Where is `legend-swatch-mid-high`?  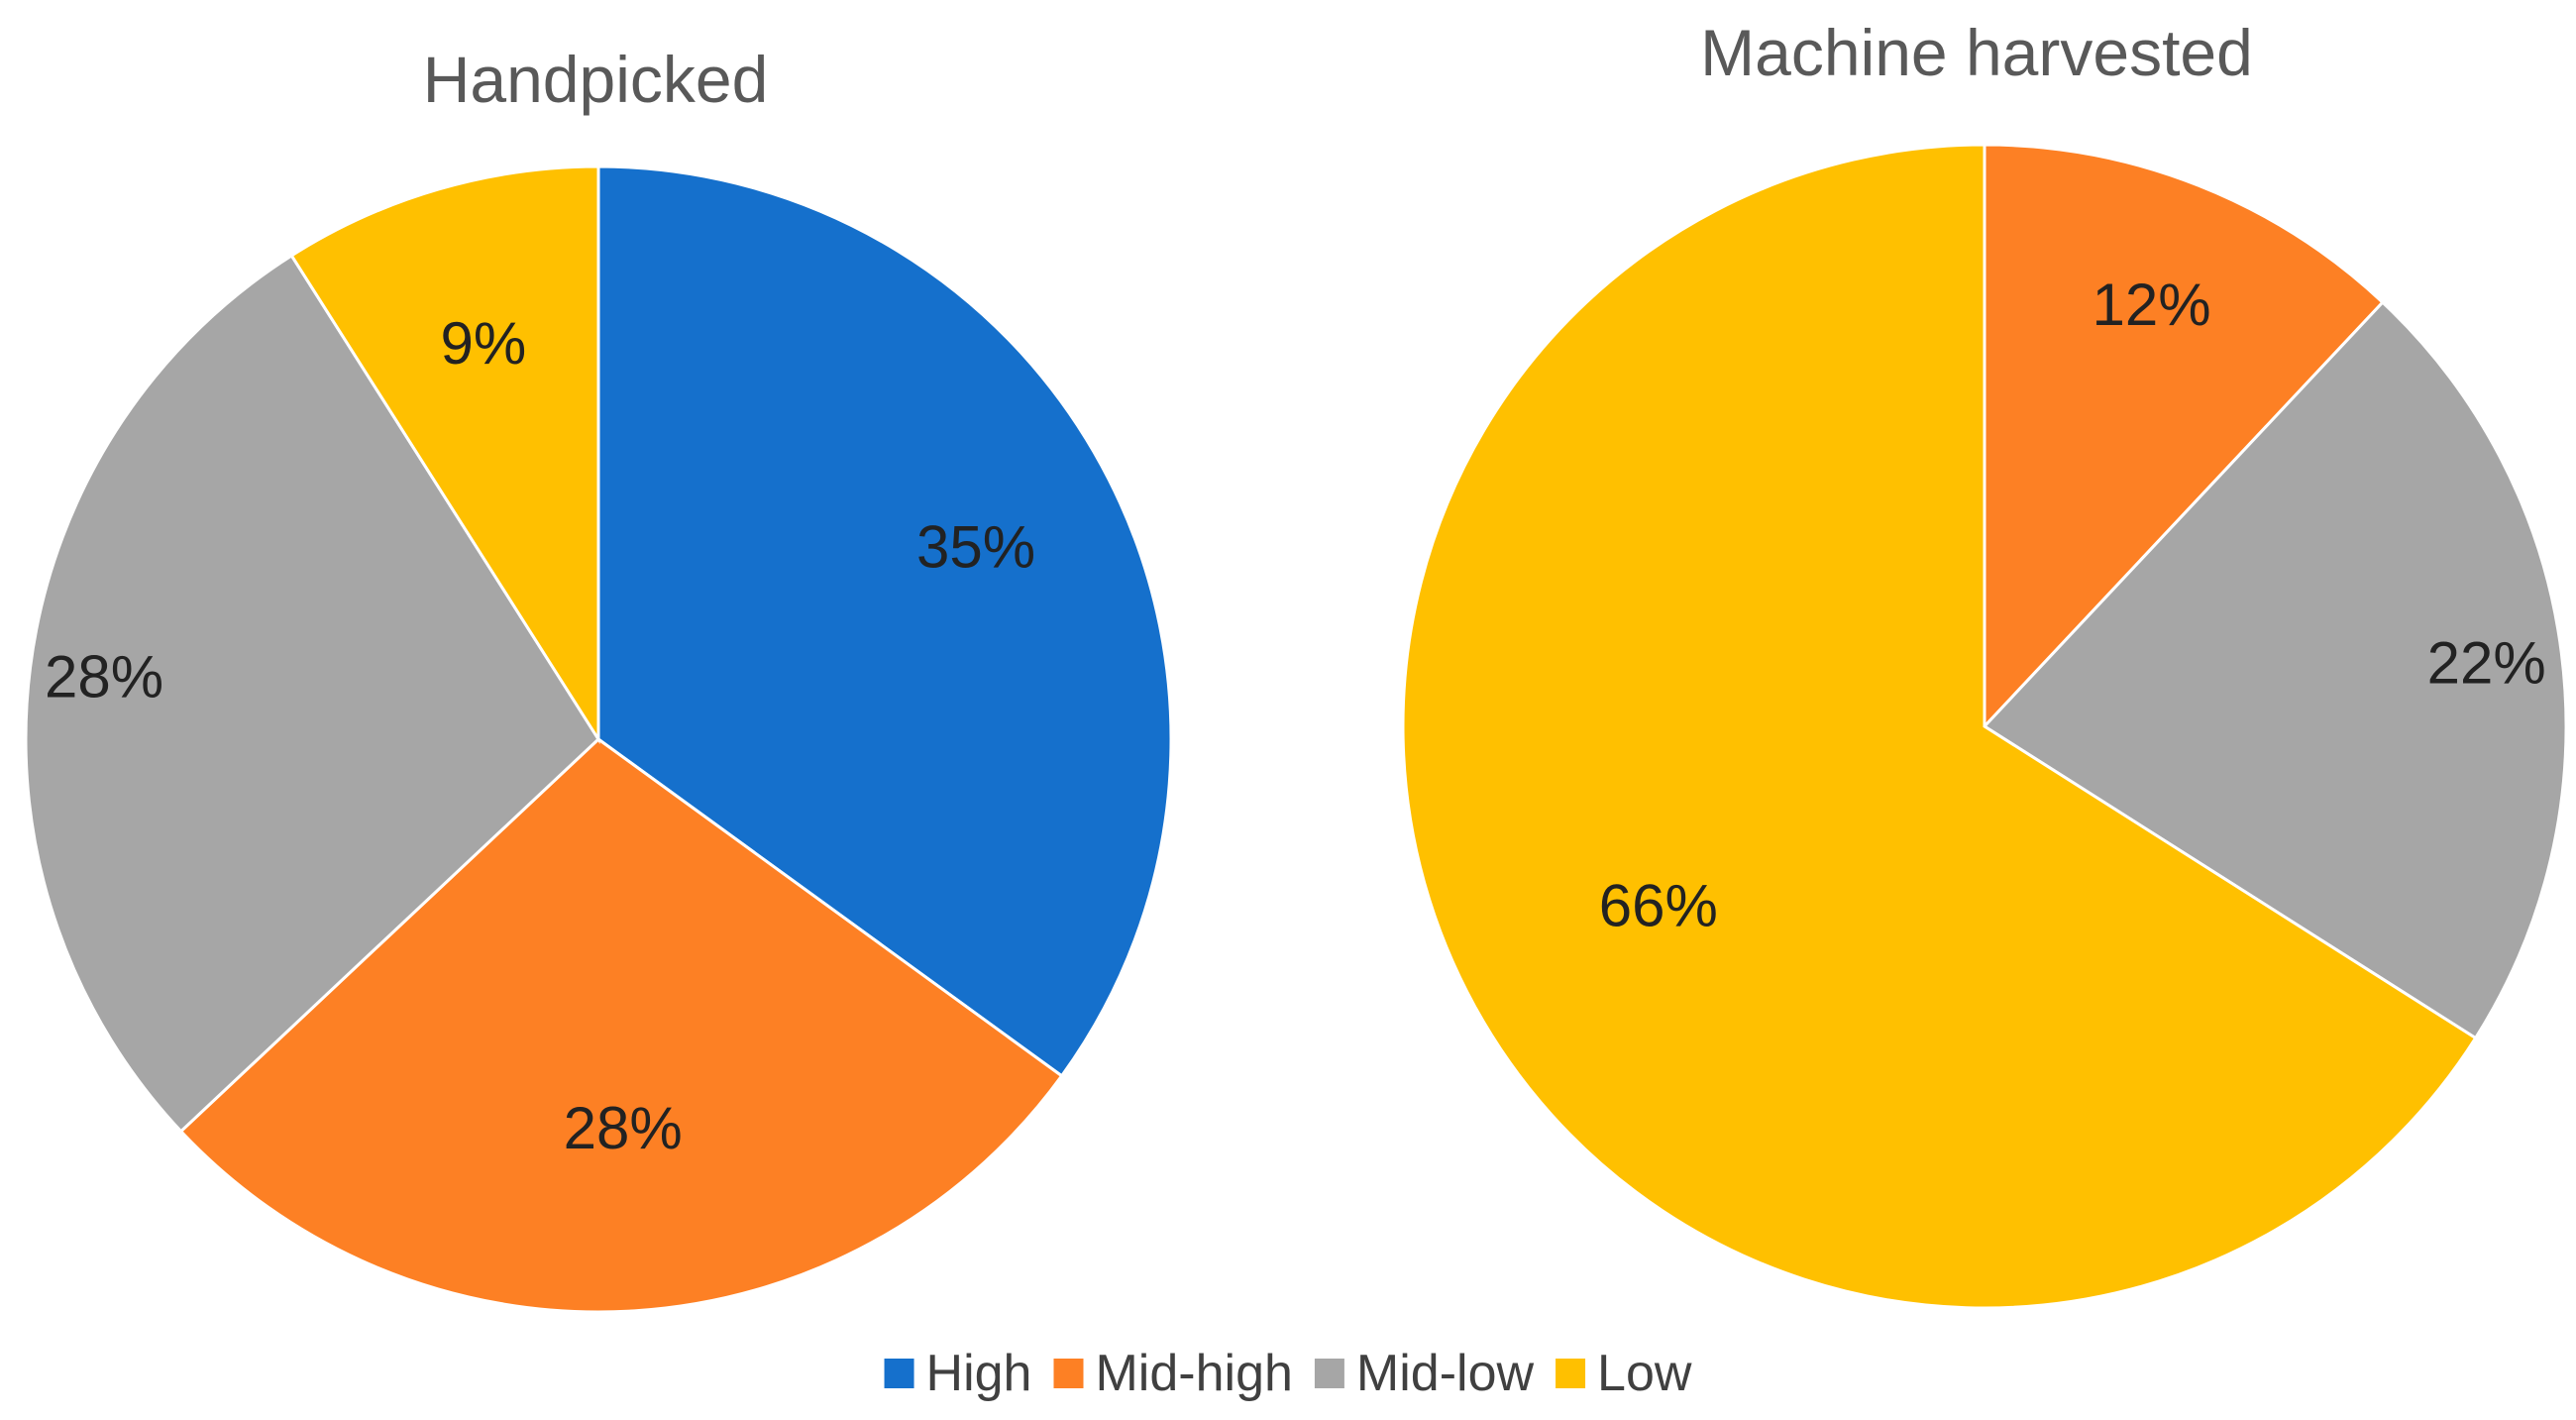 legend-swatch-mid-high is located at coordinates (1068, 1374).